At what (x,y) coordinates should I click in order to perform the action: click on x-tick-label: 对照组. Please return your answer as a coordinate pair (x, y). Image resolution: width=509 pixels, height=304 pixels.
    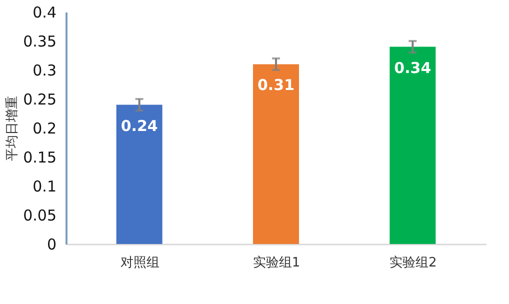
    Looking at the image, I should click on (140, 263).